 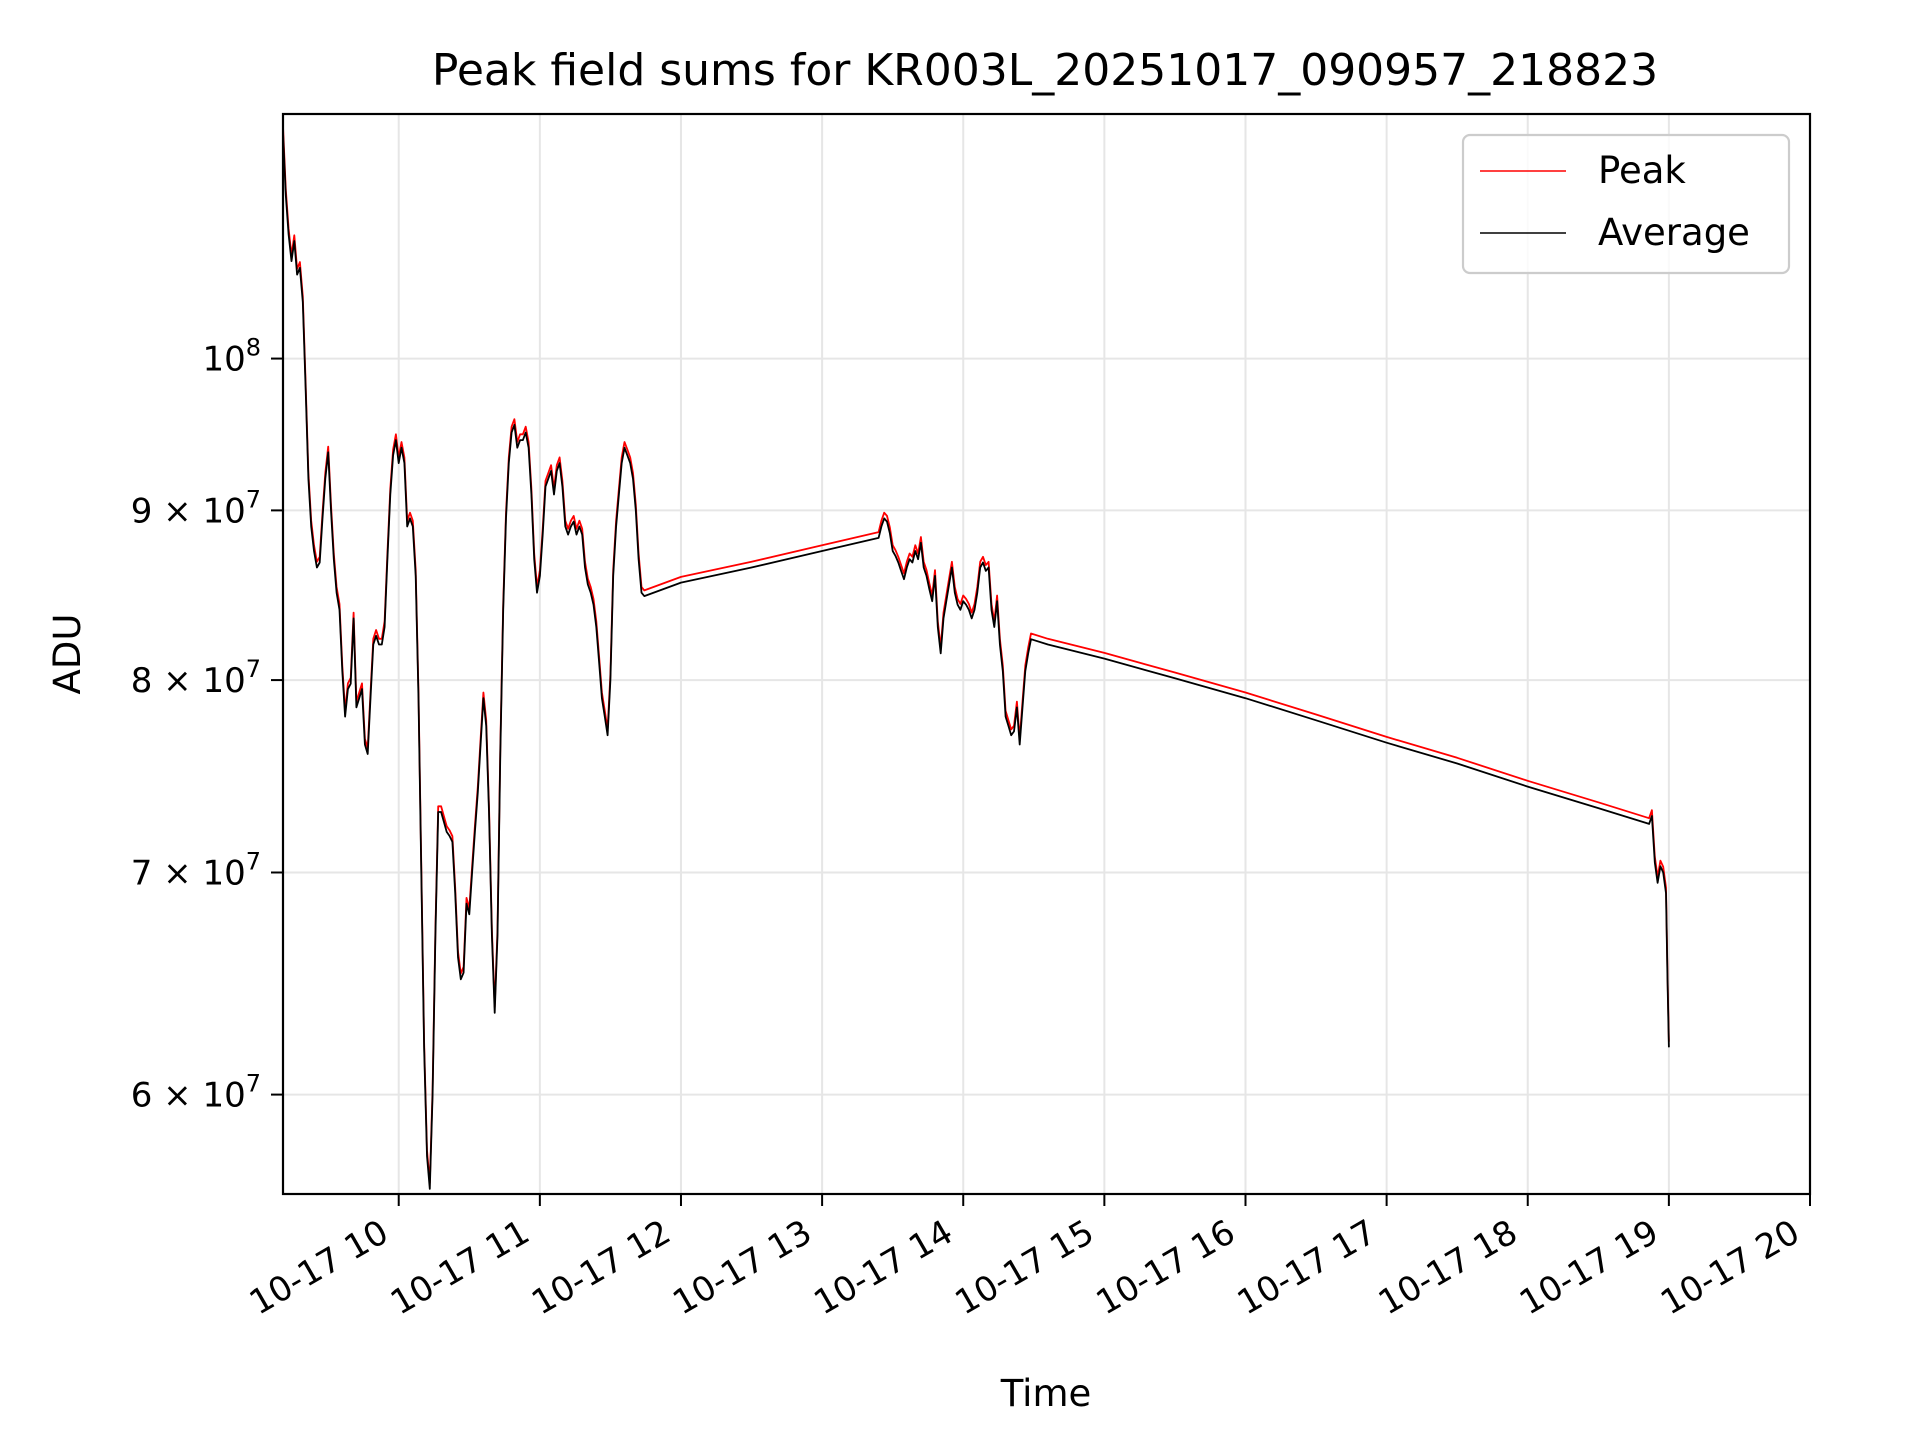 What do you see at coordinates (1674, 232) in the screenshot?
I see `legend-average-label: Average` at bounding box center [1674, 232].